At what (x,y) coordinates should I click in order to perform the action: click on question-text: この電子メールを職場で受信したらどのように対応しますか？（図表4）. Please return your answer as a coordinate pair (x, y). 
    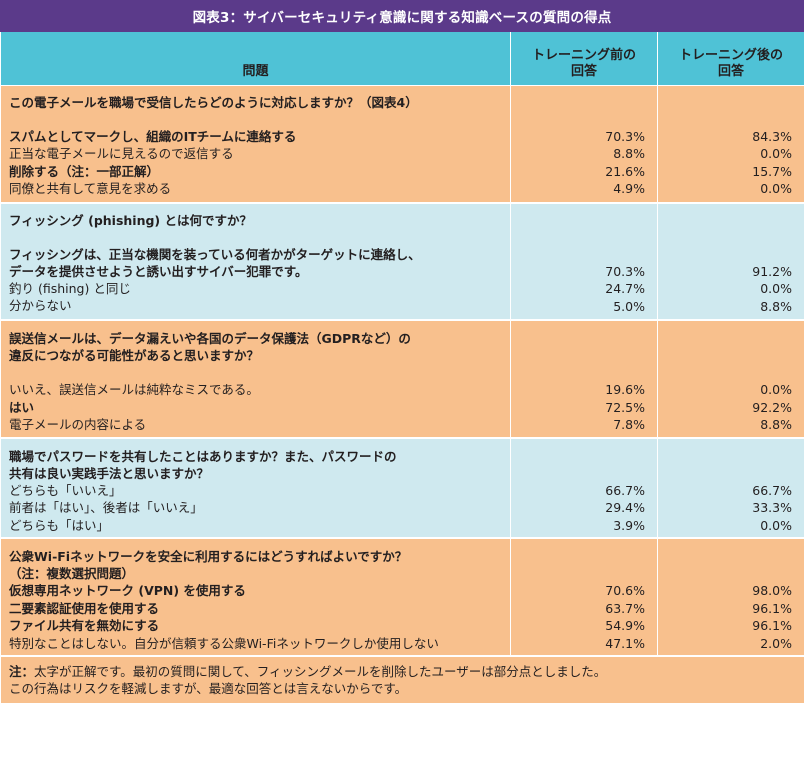
    Looking at the image, I should click on (213, 102).